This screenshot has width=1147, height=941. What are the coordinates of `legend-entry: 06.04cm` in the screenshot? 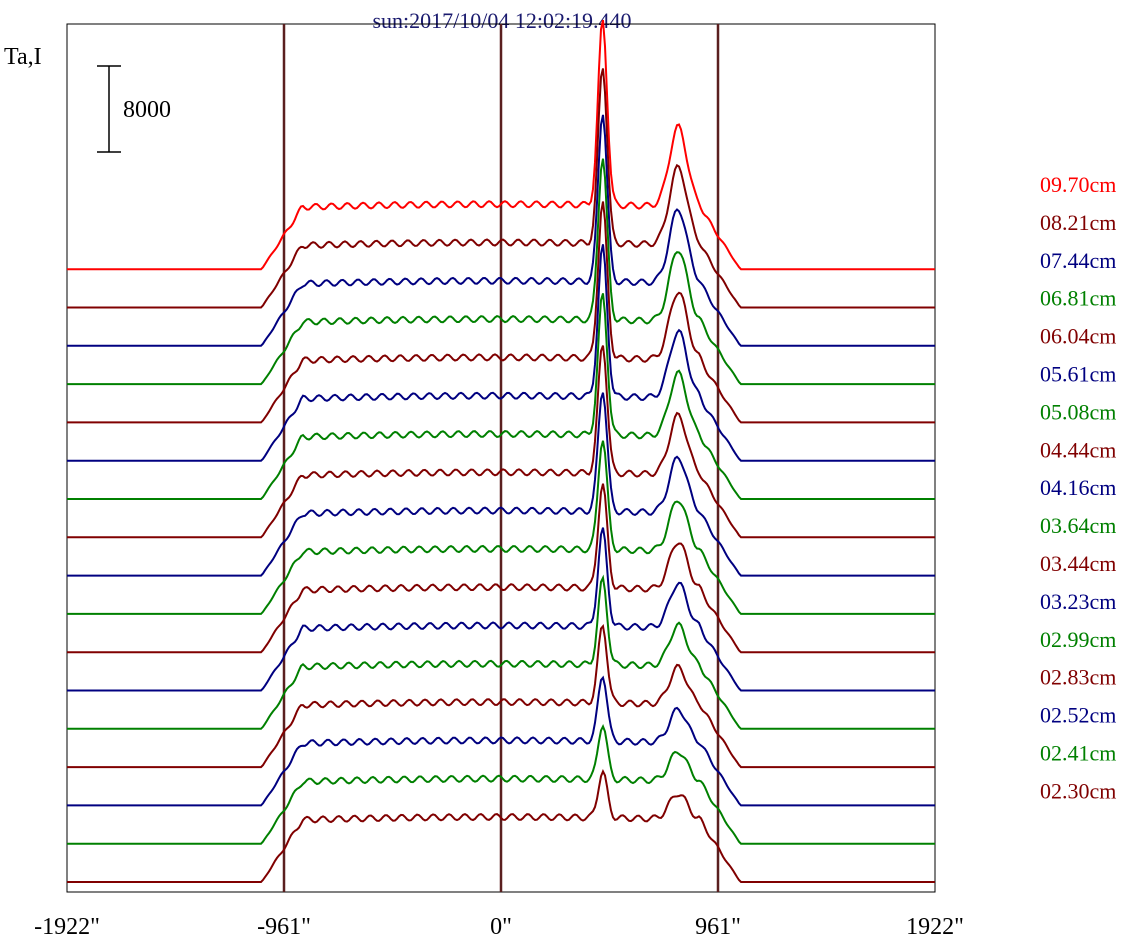 It's located at (1078, 336).